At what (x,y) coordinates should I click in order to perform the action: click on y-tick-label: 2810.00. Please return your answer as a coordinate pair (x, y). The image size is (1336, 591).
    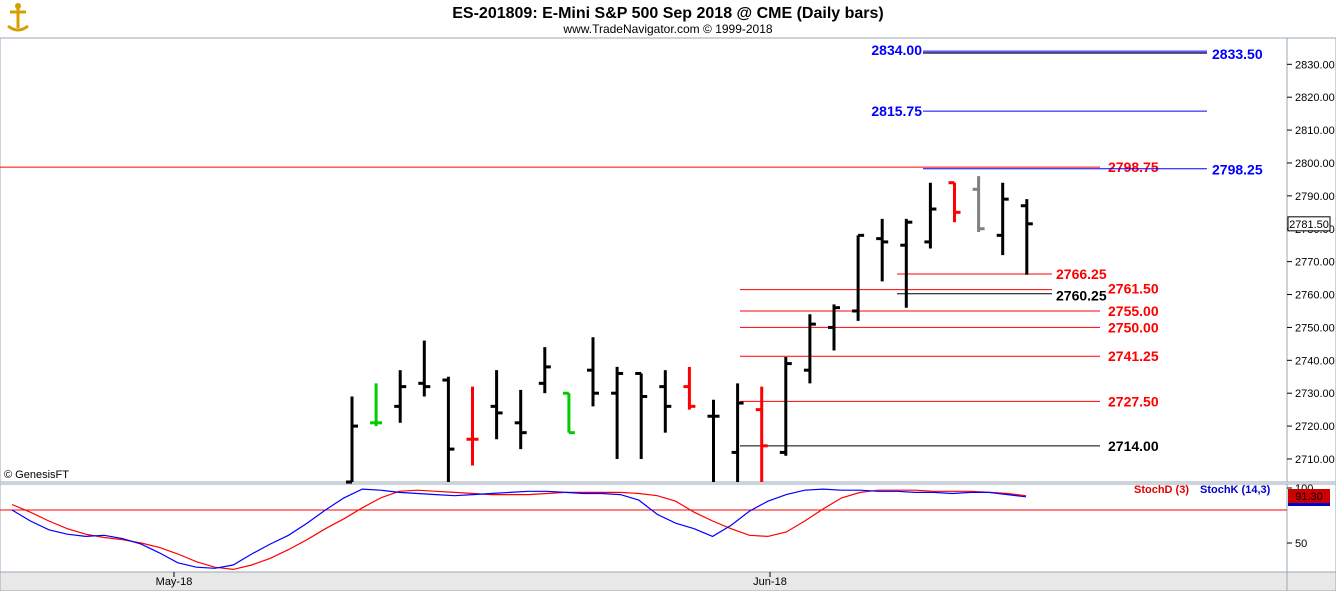
    Looking at the image, I should click on (1315, 131).